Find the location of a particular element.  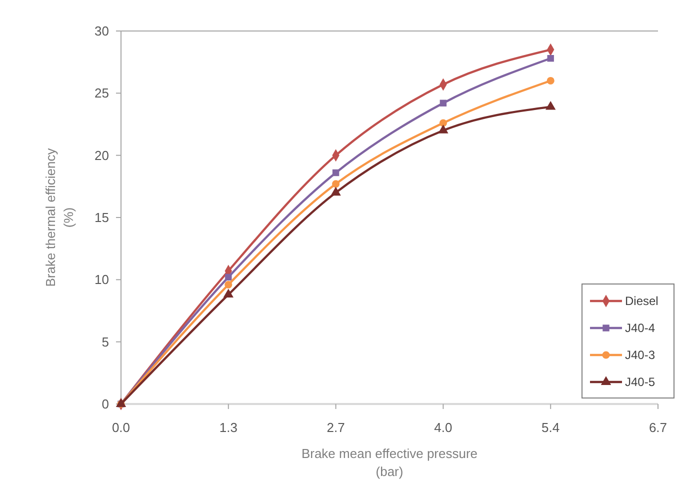

y-tick-label: 15 is located at coordinates (101, 218).